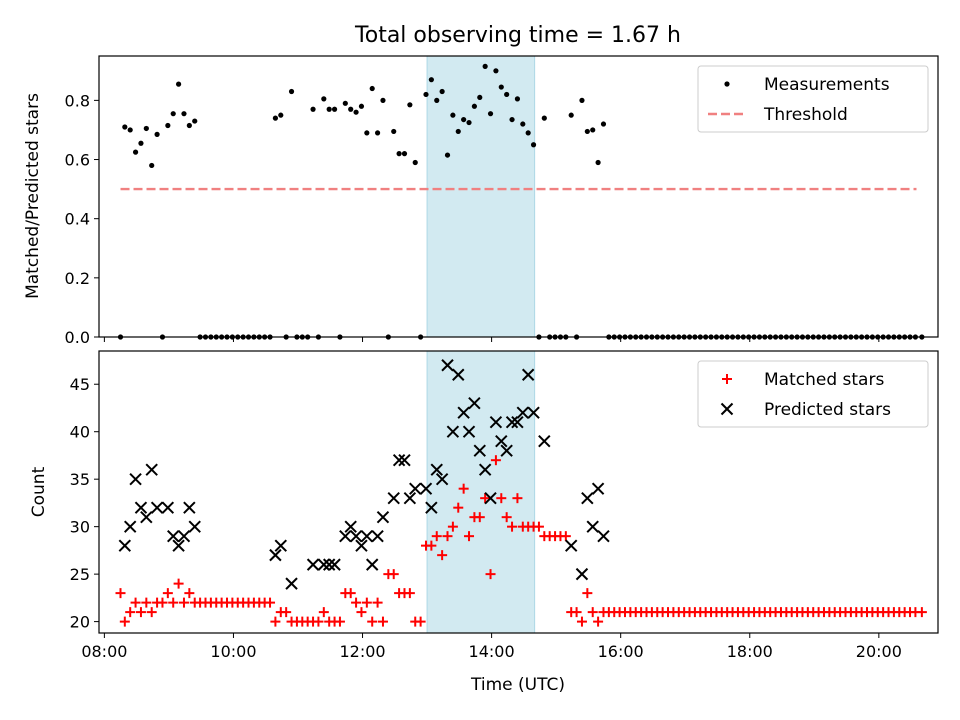  What do you see at coordinates (517, 685) in the screenshot?
I see `x-axis-label: Time (UTC)` at bounding box center [517, 685].